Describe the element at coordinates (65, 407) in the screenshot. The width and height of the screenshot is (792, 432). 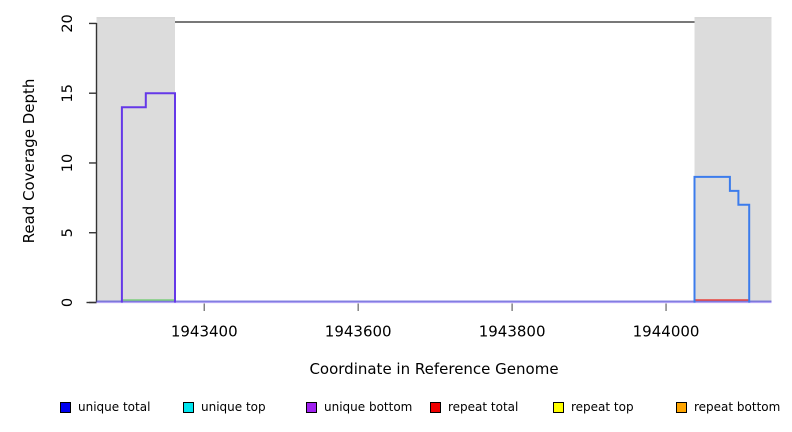
I see `legend-swatch-unique-total` at that location.